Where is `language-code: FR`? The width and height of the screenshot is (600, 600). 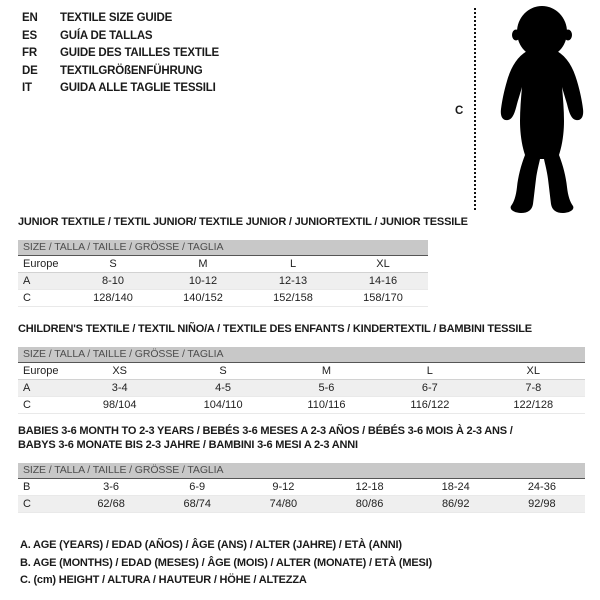
language-code: FR is located at coordinates (29, 53).